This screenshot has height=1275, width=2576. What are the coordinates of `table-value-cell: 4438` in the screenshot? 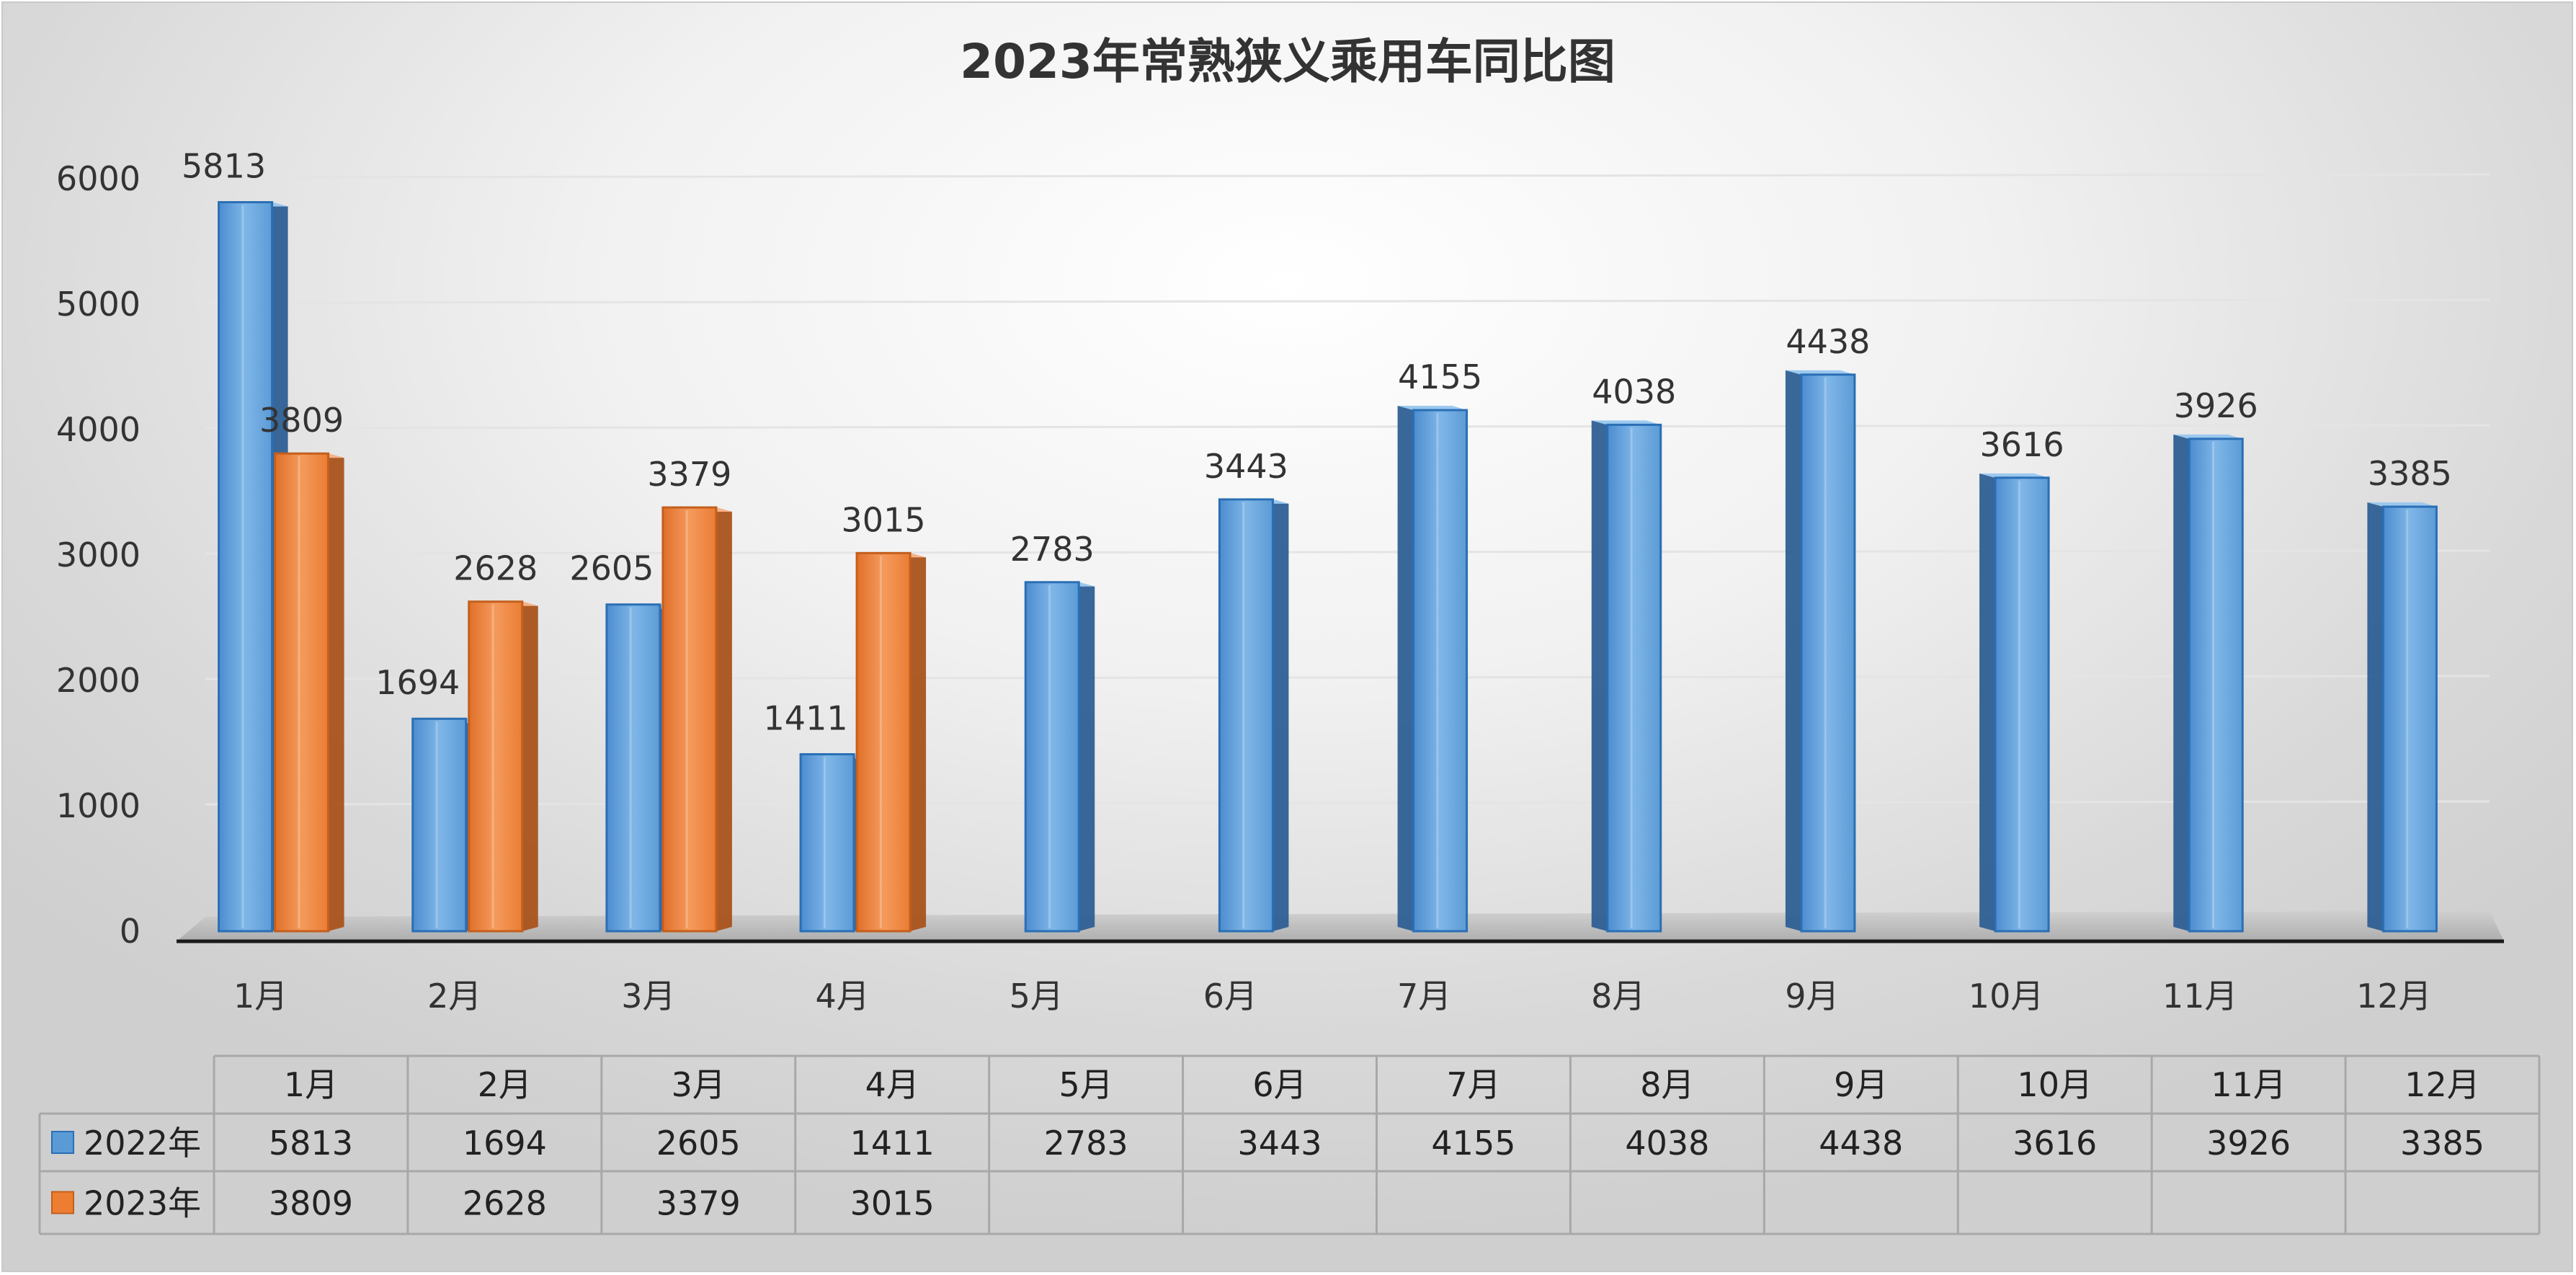 It's located at (1861, 1143).